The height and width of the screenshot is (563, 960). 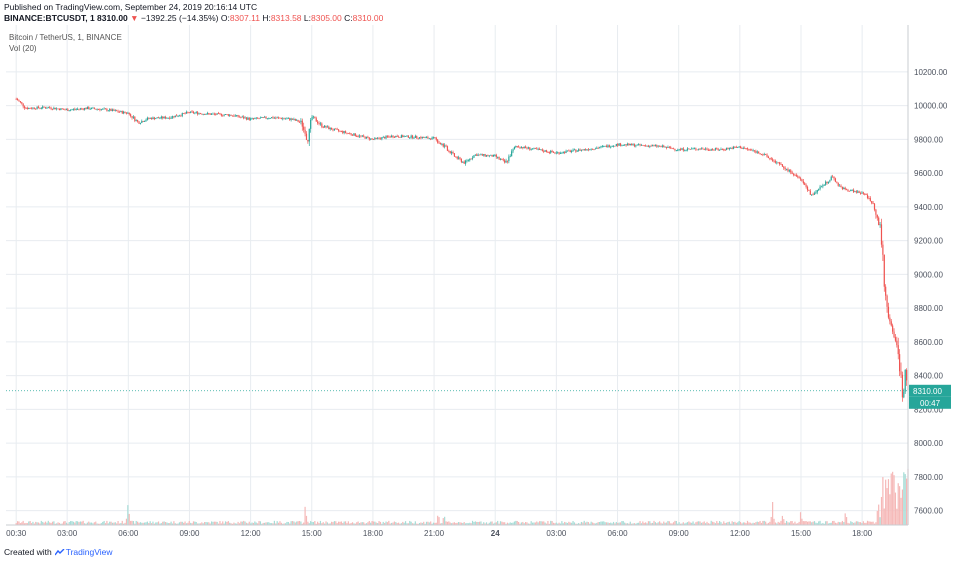 What do you see at coordinates (928, 342) in the screenshot?
I see `y-tick-label: 8600.00` at bounding box center [928, 342].